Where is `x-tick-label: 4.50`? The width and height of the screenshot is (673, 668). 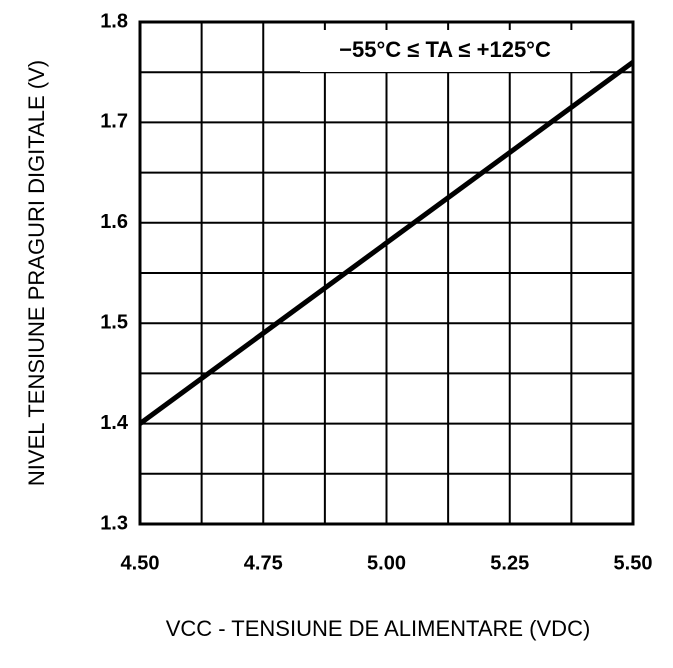 x-tick-label: 4.50 is located at coordinates (140, 563).